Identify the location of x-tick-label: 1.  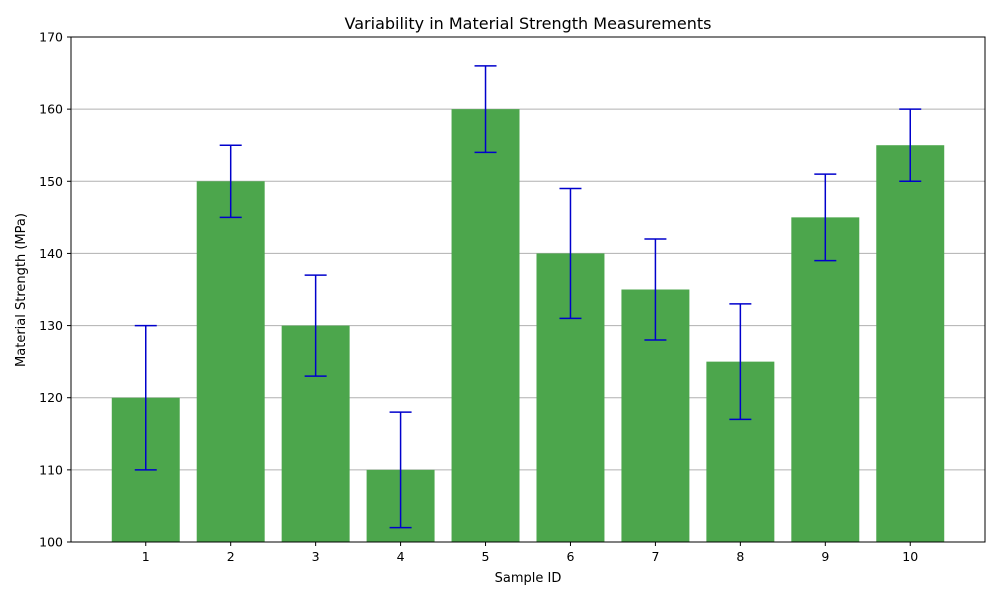
(146, 556).